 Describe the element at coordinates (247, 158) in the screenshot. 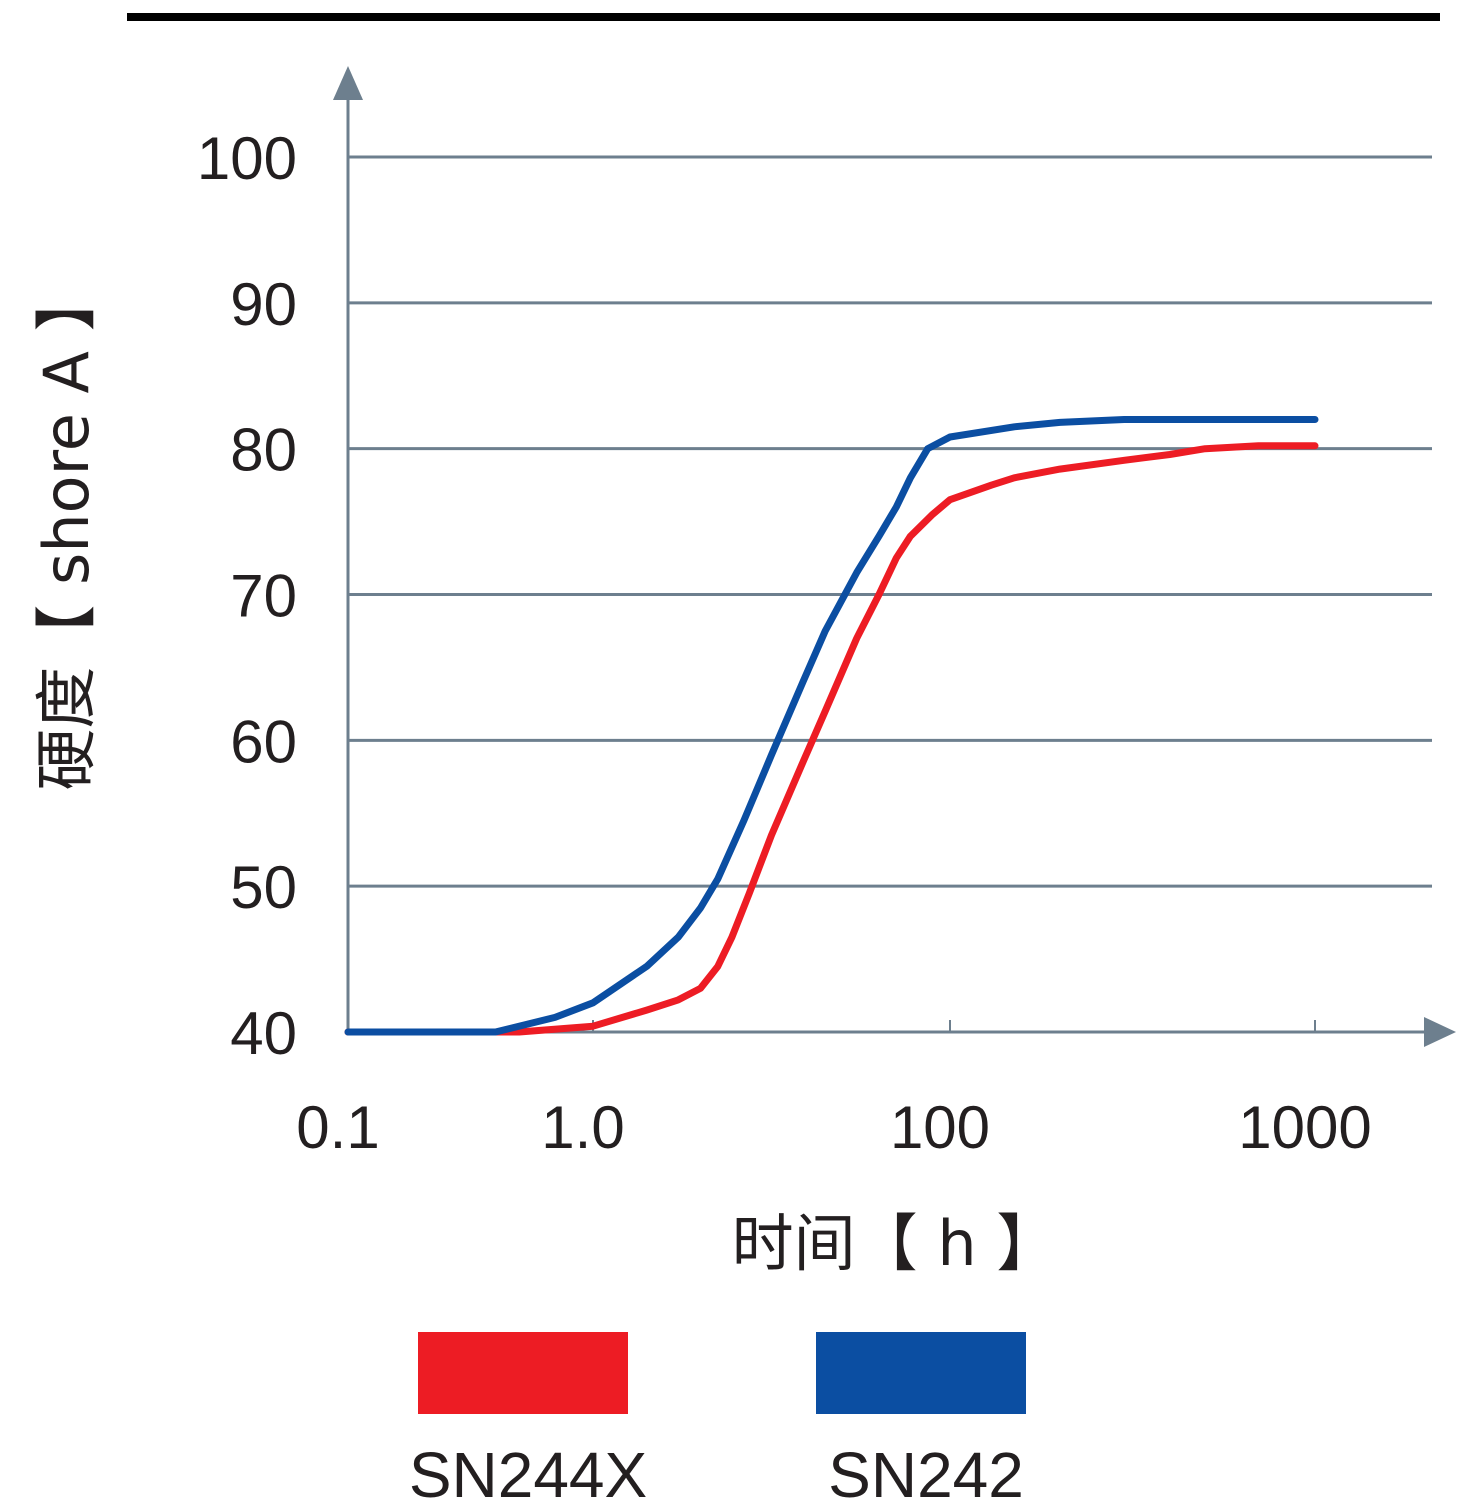

I see `y-tick-label: 100` at that location.